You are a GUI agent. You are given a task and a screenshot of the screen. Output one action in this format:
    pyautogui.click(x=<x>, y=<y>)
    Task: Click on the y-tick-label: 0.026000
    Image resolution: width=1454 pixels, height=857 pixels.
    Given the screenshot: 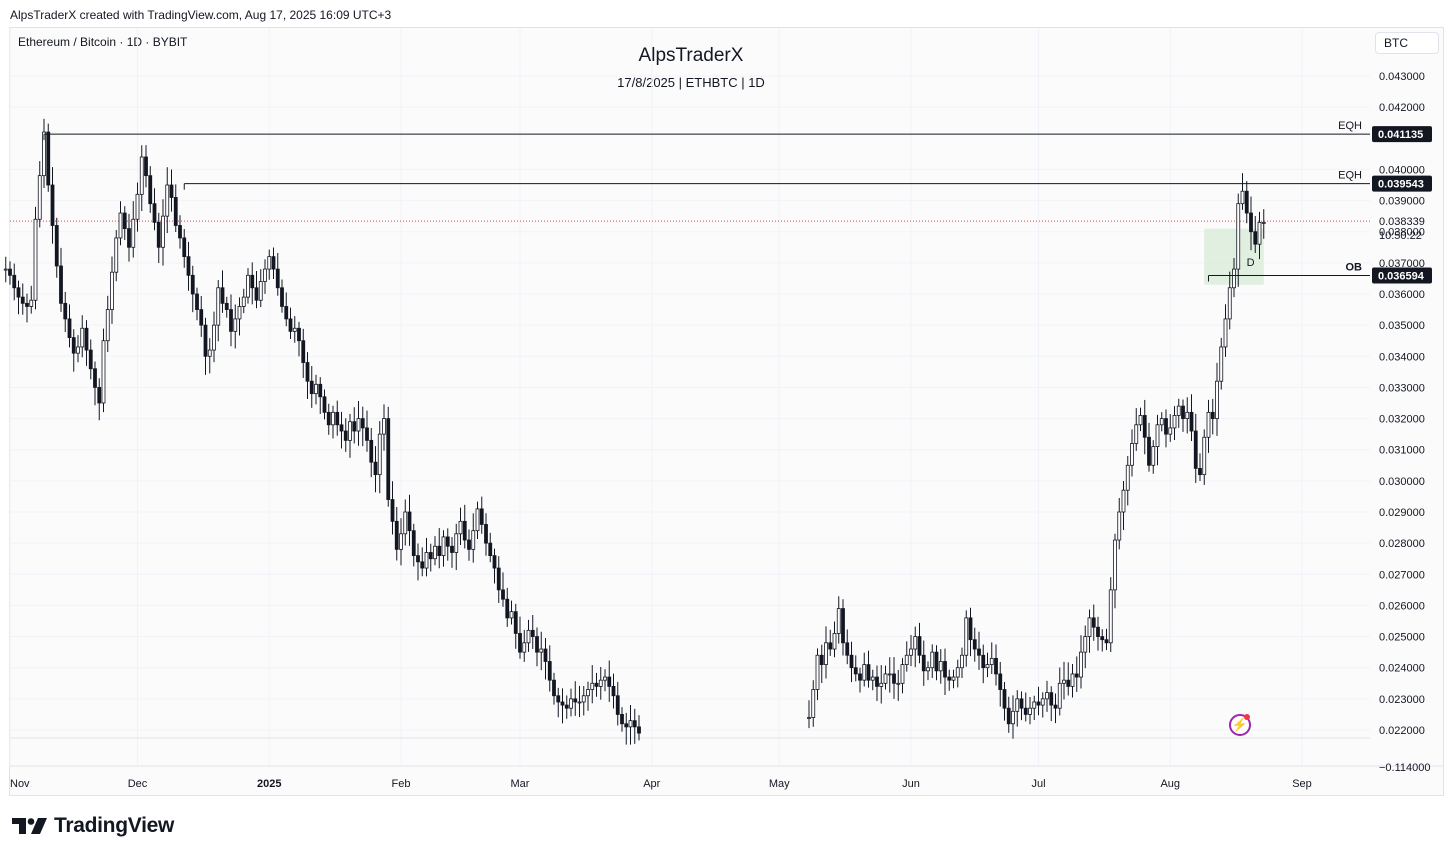 What is the action you would take?
    pyautogui.click(x=1402, y=606)
    